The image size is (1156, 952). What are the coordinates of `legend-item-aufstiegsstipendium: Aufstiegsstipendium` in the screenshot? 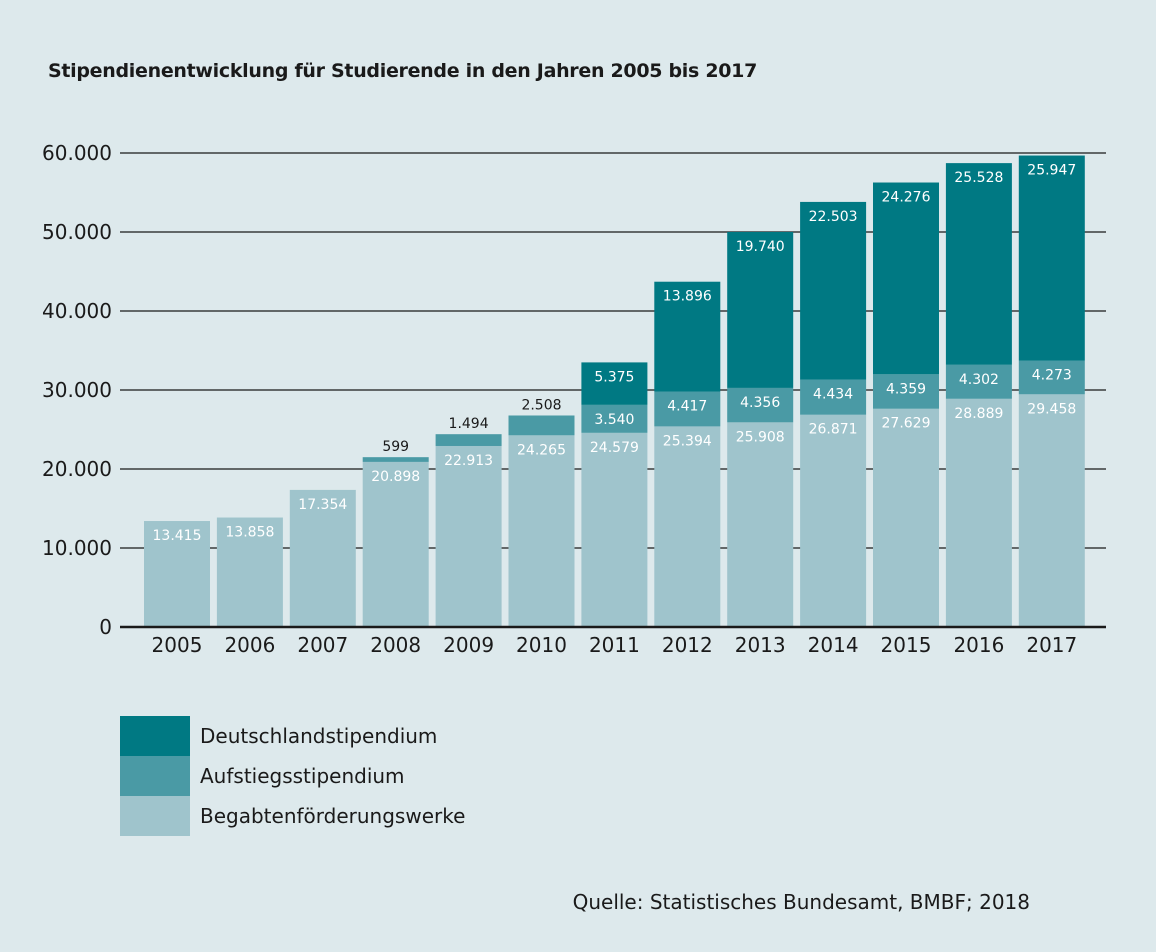 It's located at (292, 776).